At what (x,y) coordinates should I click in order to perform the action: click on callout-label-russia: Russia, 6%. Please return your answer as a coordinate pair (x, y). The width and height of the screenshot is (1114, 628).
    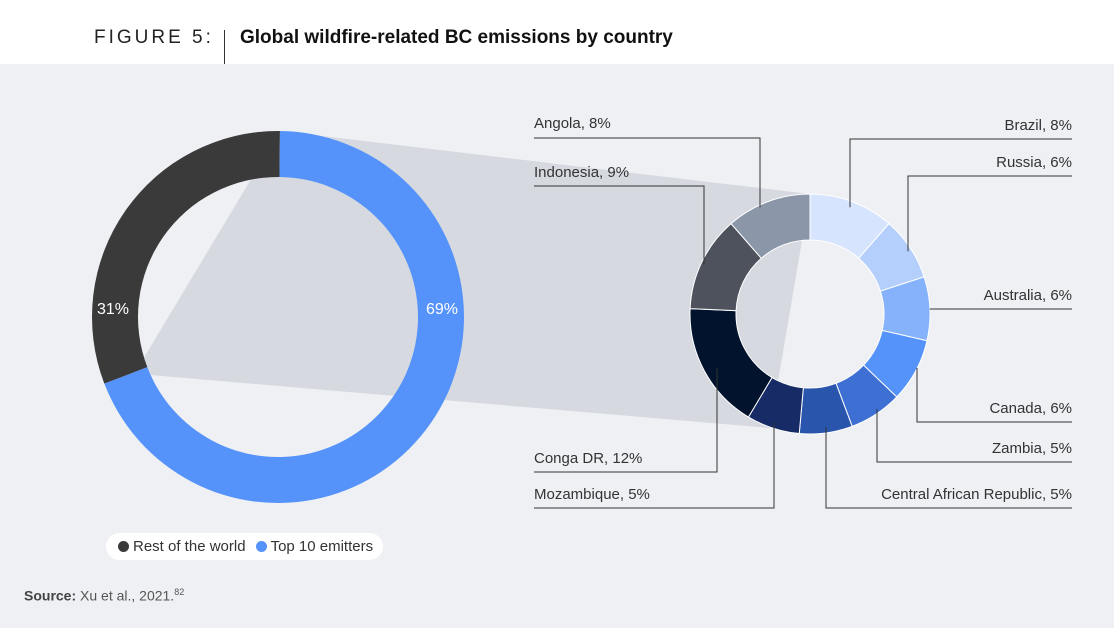
    Looking at the image, I should click on (1034, 162).